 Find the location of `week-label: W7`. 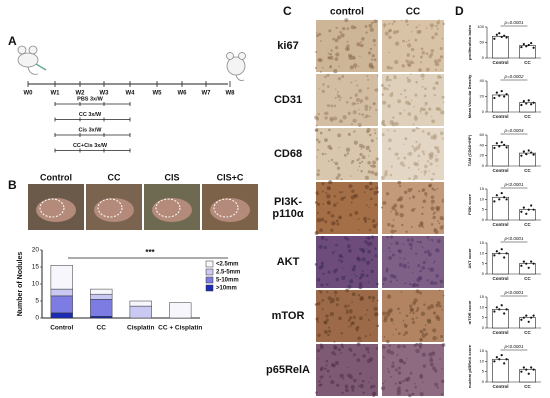

week-label: W7 is located at coordinates (207, 94).